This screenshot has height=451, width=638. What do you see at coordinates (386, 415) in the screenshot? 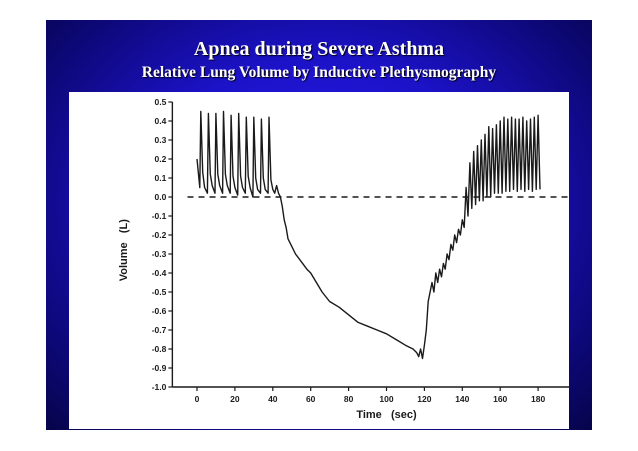
I see `x-axis-label: Time (sec)` at bounding box center [386, 415].